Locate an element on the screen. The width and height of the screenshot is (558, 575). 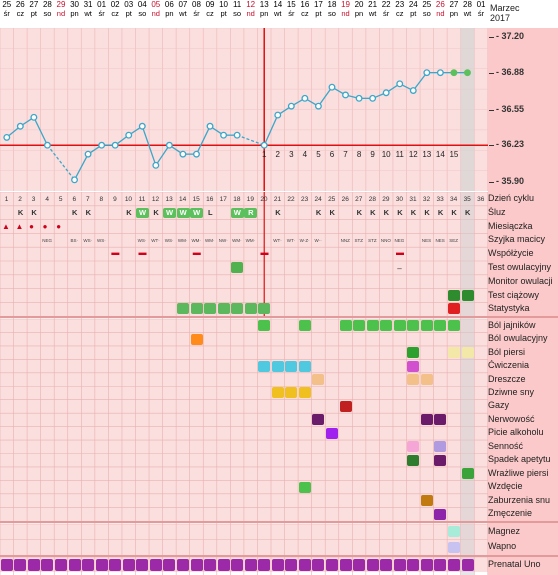
phase-day-label: 15 is located at coordinates (453, 154).